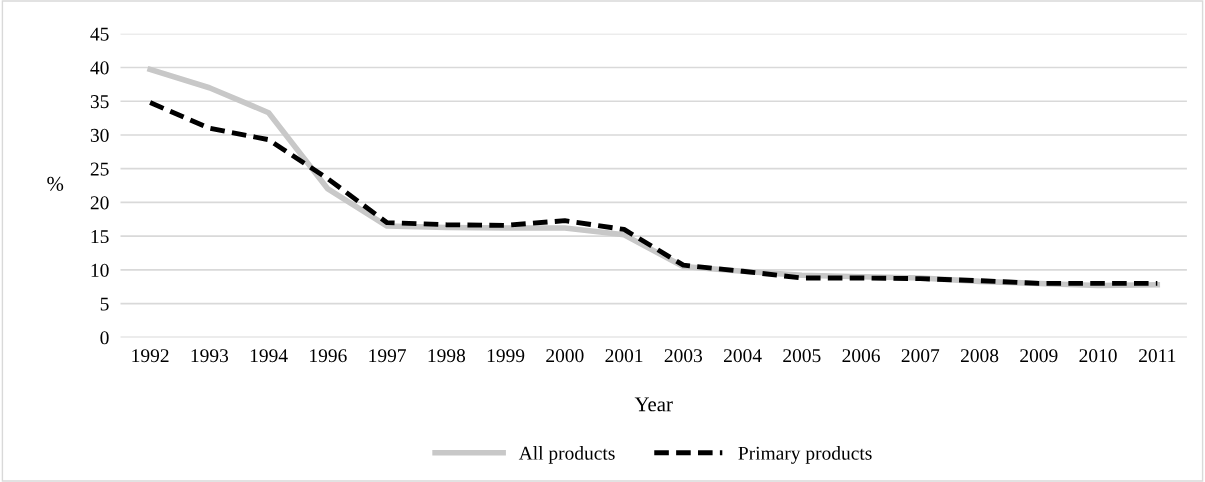  What do you see at coordinates (1157, 356) in the screenshot?
I see `x-tick-label: 2011` at bounding box center [1157, 356].